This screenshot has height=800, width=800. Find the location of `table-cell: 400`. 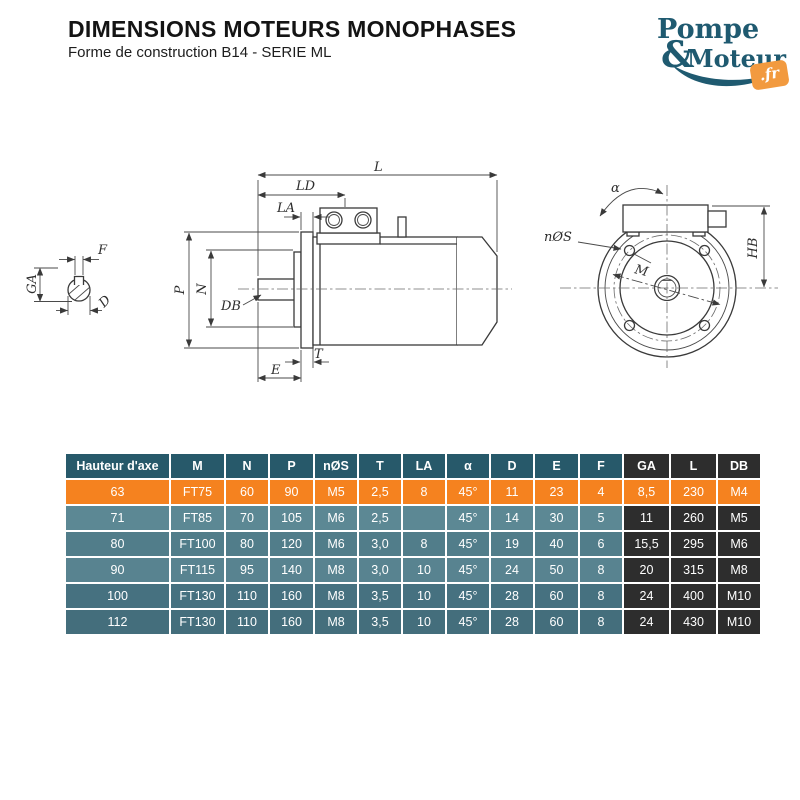

table-cell: 400 is located at coordinates (693, 596).